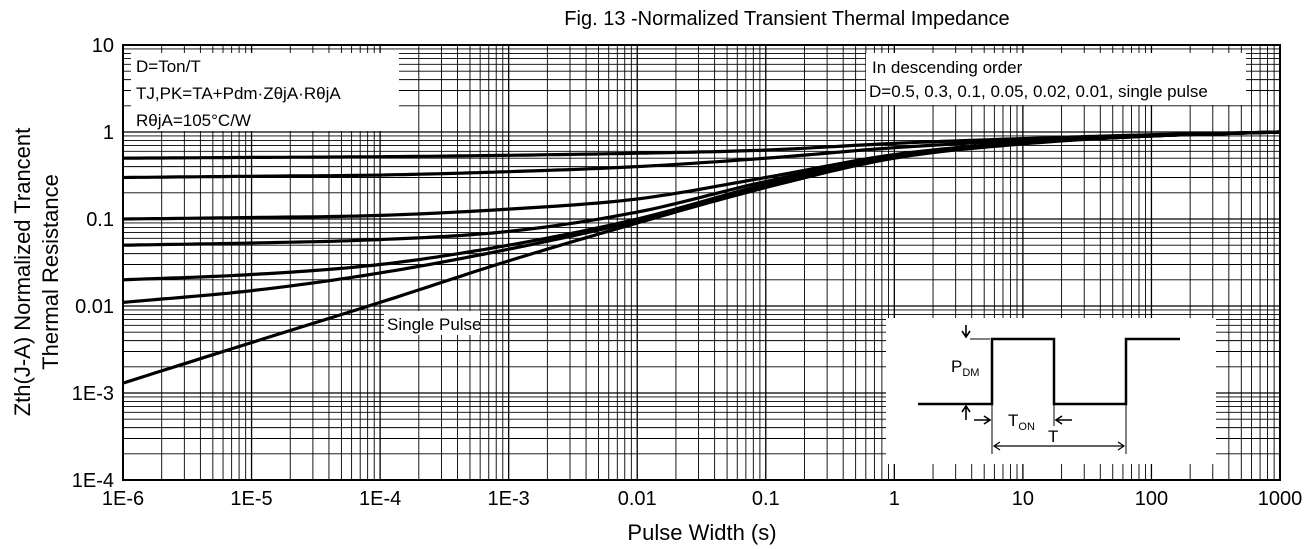 The height and width of the screenshot is (549, 1310). Describe the element at coordinates (93, 481) in the screenshot. I see `y-tick-label: 1E-4` at that location.